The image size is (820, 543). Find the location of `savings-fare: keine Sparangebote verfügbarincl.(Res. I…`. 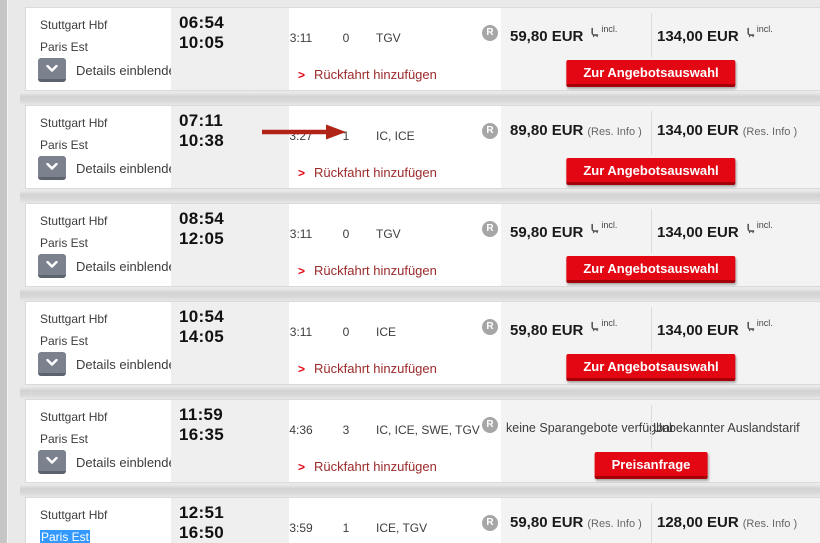

savings-fare: keine Sparangebote verfügbarincl.(Res. I… is located at coordinates (590, 427).